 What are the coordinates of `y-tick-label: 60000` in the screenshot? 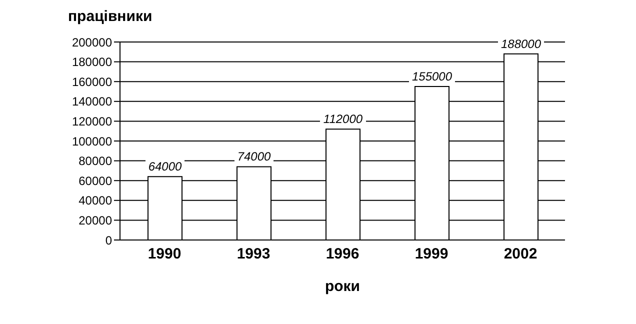 It's located at (95, 181).